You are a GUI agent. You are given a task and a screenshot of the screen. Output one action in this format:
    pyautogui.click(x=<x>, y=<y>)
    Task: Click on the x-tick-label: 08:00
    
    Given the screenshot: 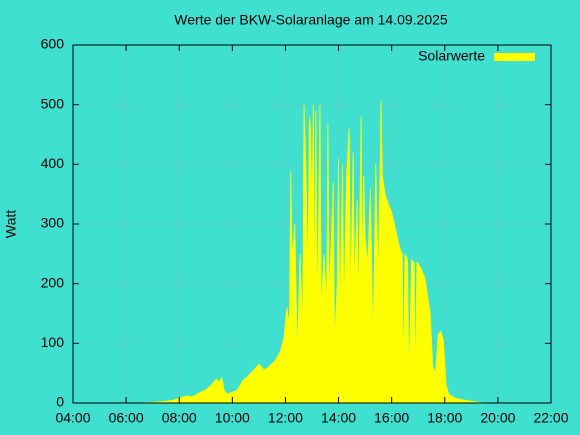 What is the action you would take?
    pyautogui.click(x=179, y=418)
    